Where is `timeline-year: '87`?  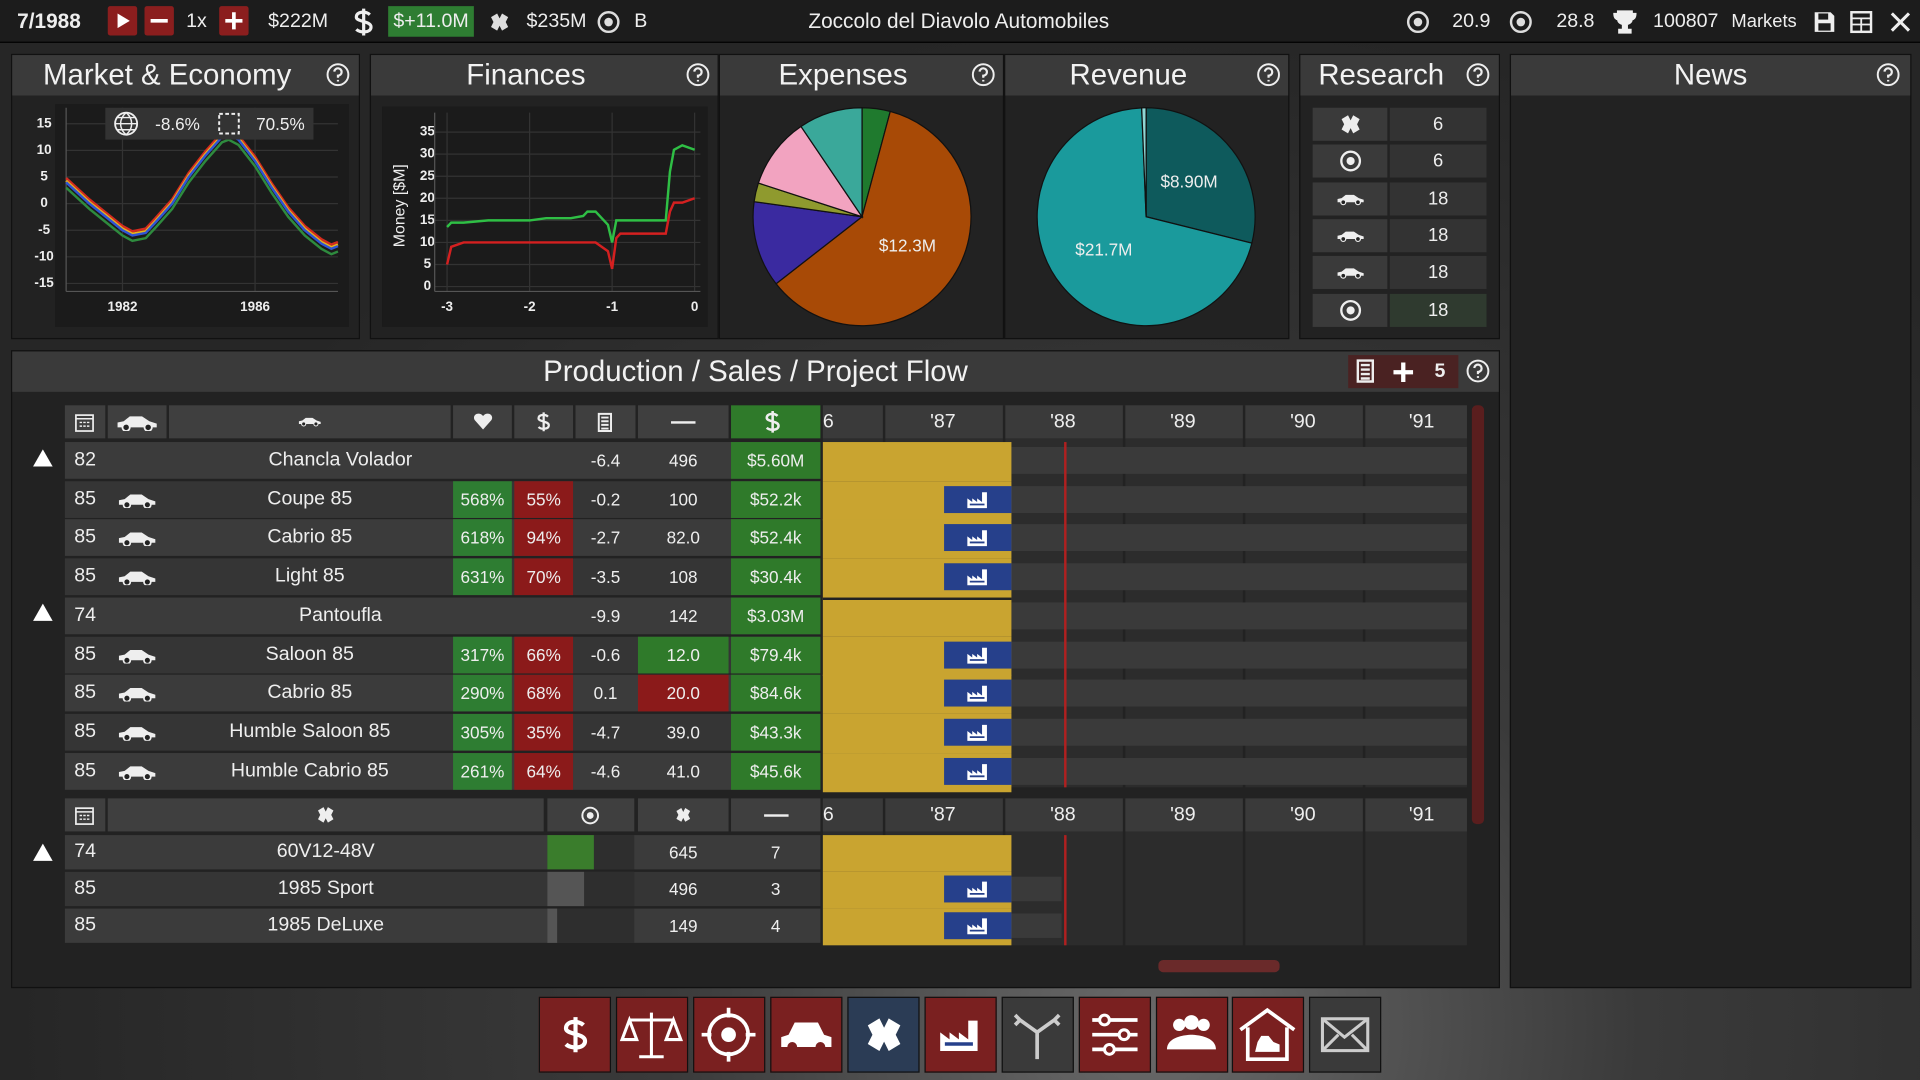 timeline-year: '87 is located at coordinates (943, 421).